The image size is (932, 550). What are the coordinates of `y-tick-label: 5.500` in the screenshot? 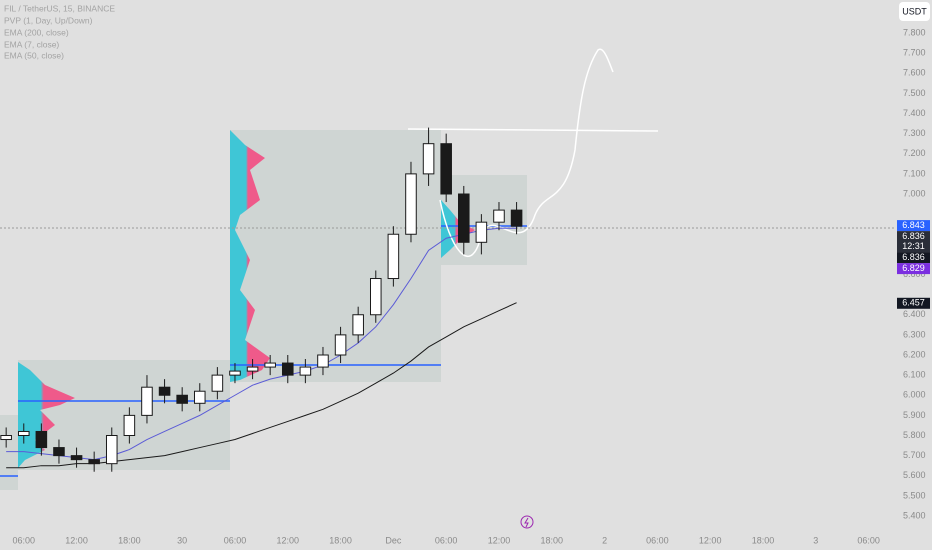 It's located at (914, 495).